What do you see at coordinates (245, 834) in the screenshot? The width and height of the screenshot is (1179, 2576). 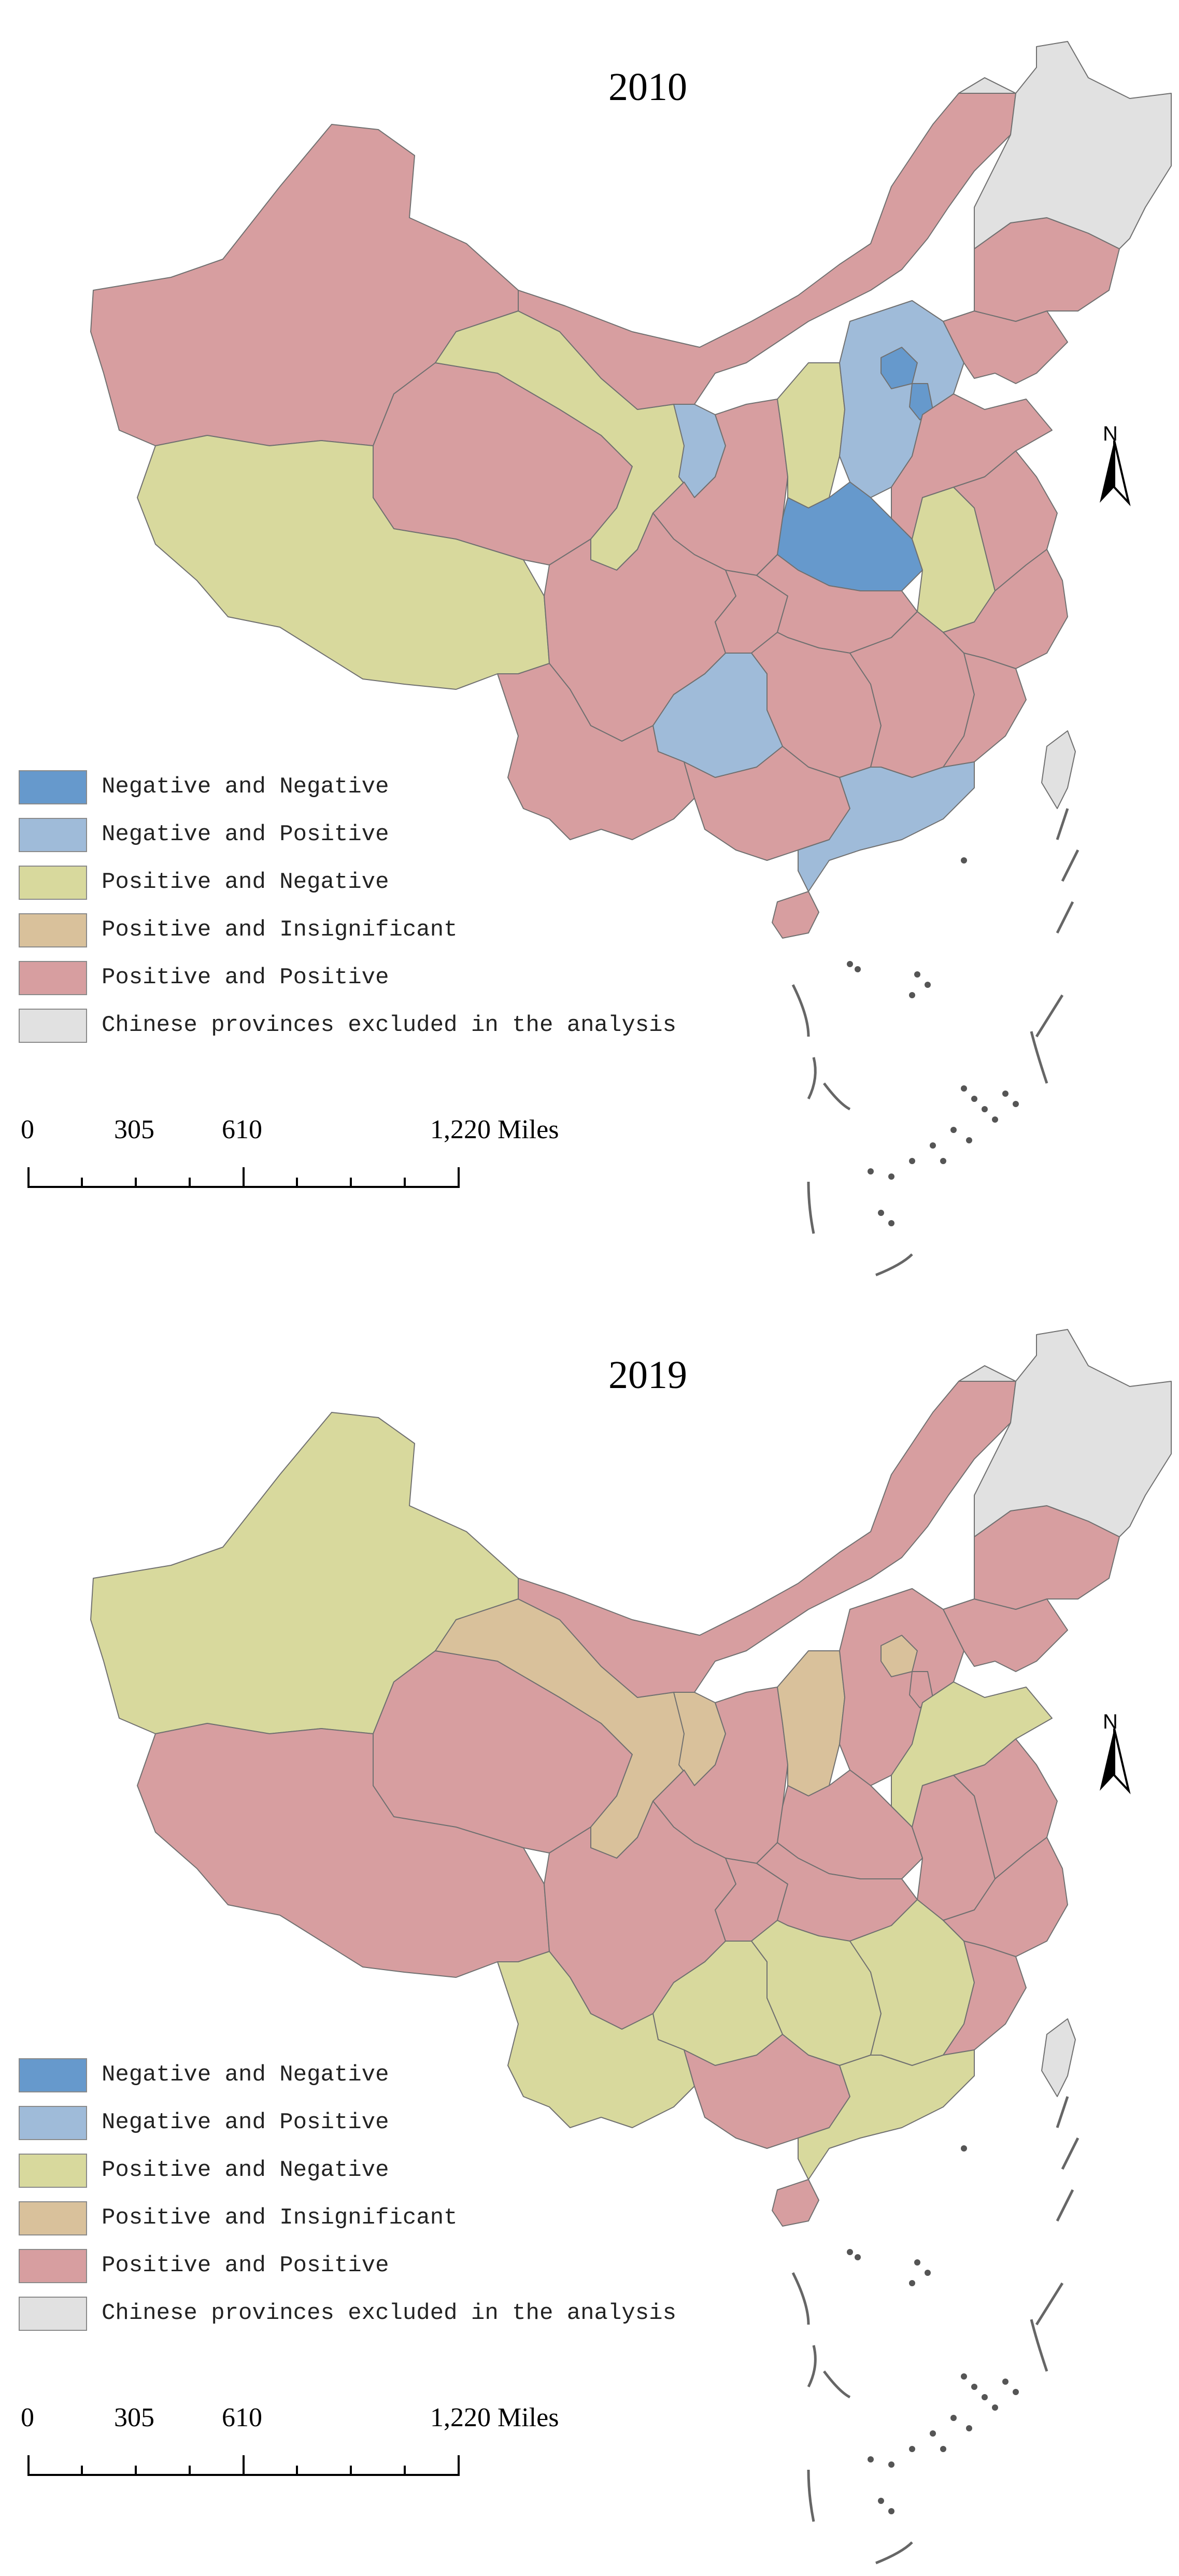 I see `legend-label: Negative and Positive` at bounding box center [245, 834].